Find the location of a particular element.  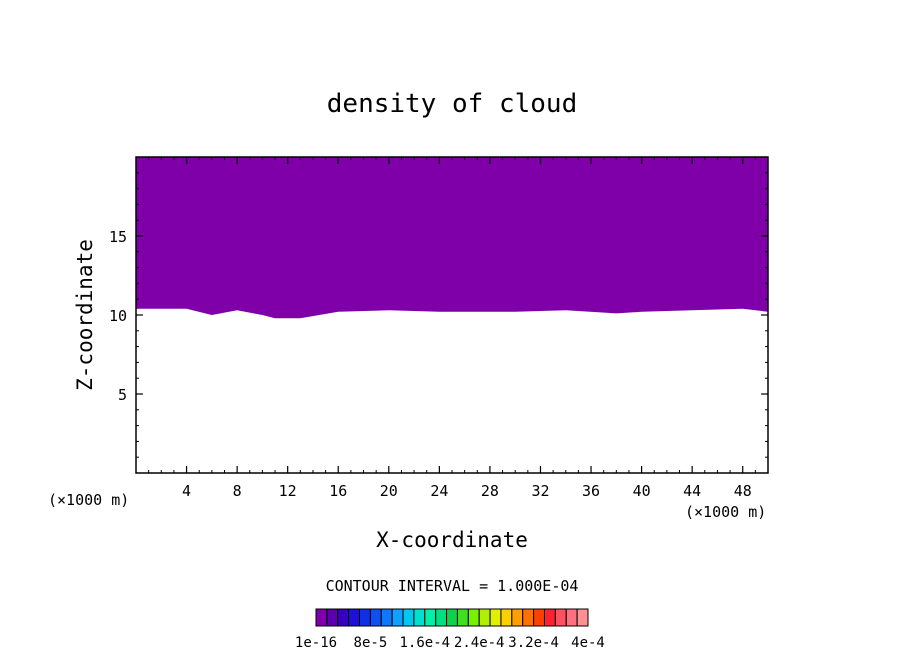

x-axis-label: X-coordinate is located at coordinates (452, 540).